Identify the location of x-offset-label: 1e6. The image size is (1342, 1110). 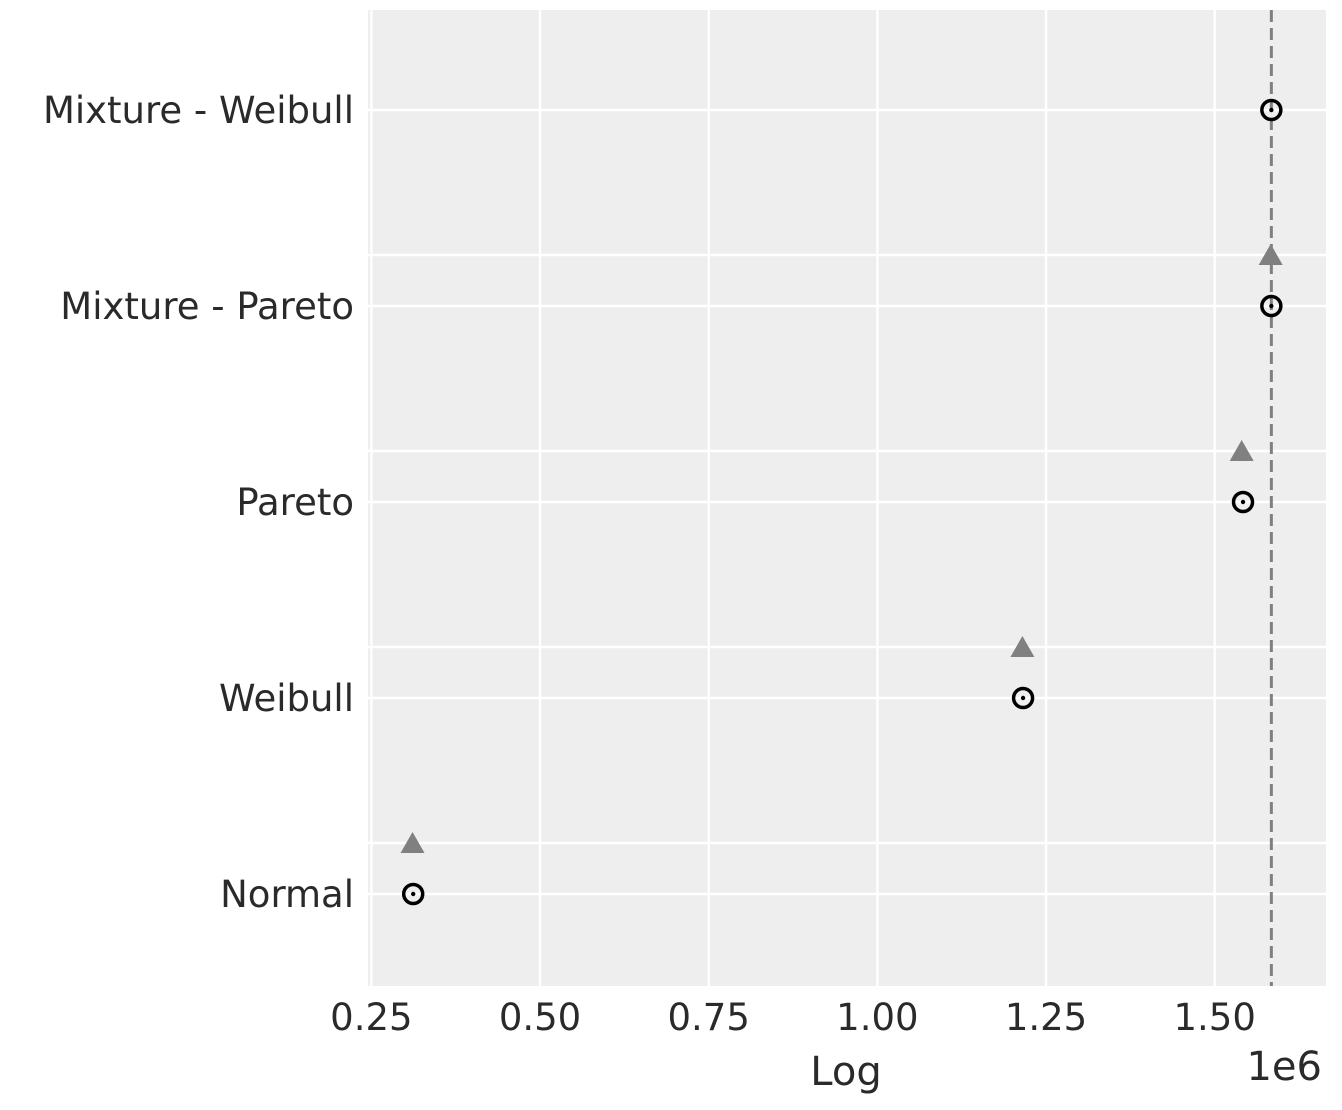
(1284, 1067).